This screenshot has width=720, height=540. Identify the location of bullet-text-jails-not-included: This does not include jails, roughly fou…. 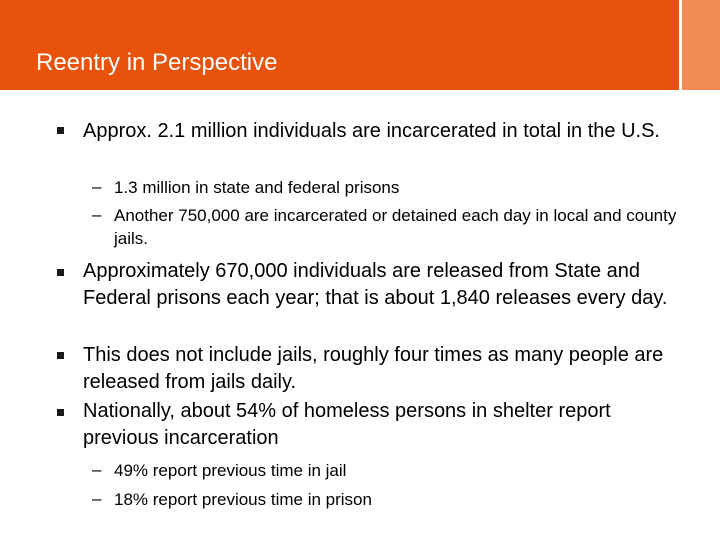
(373, 368).